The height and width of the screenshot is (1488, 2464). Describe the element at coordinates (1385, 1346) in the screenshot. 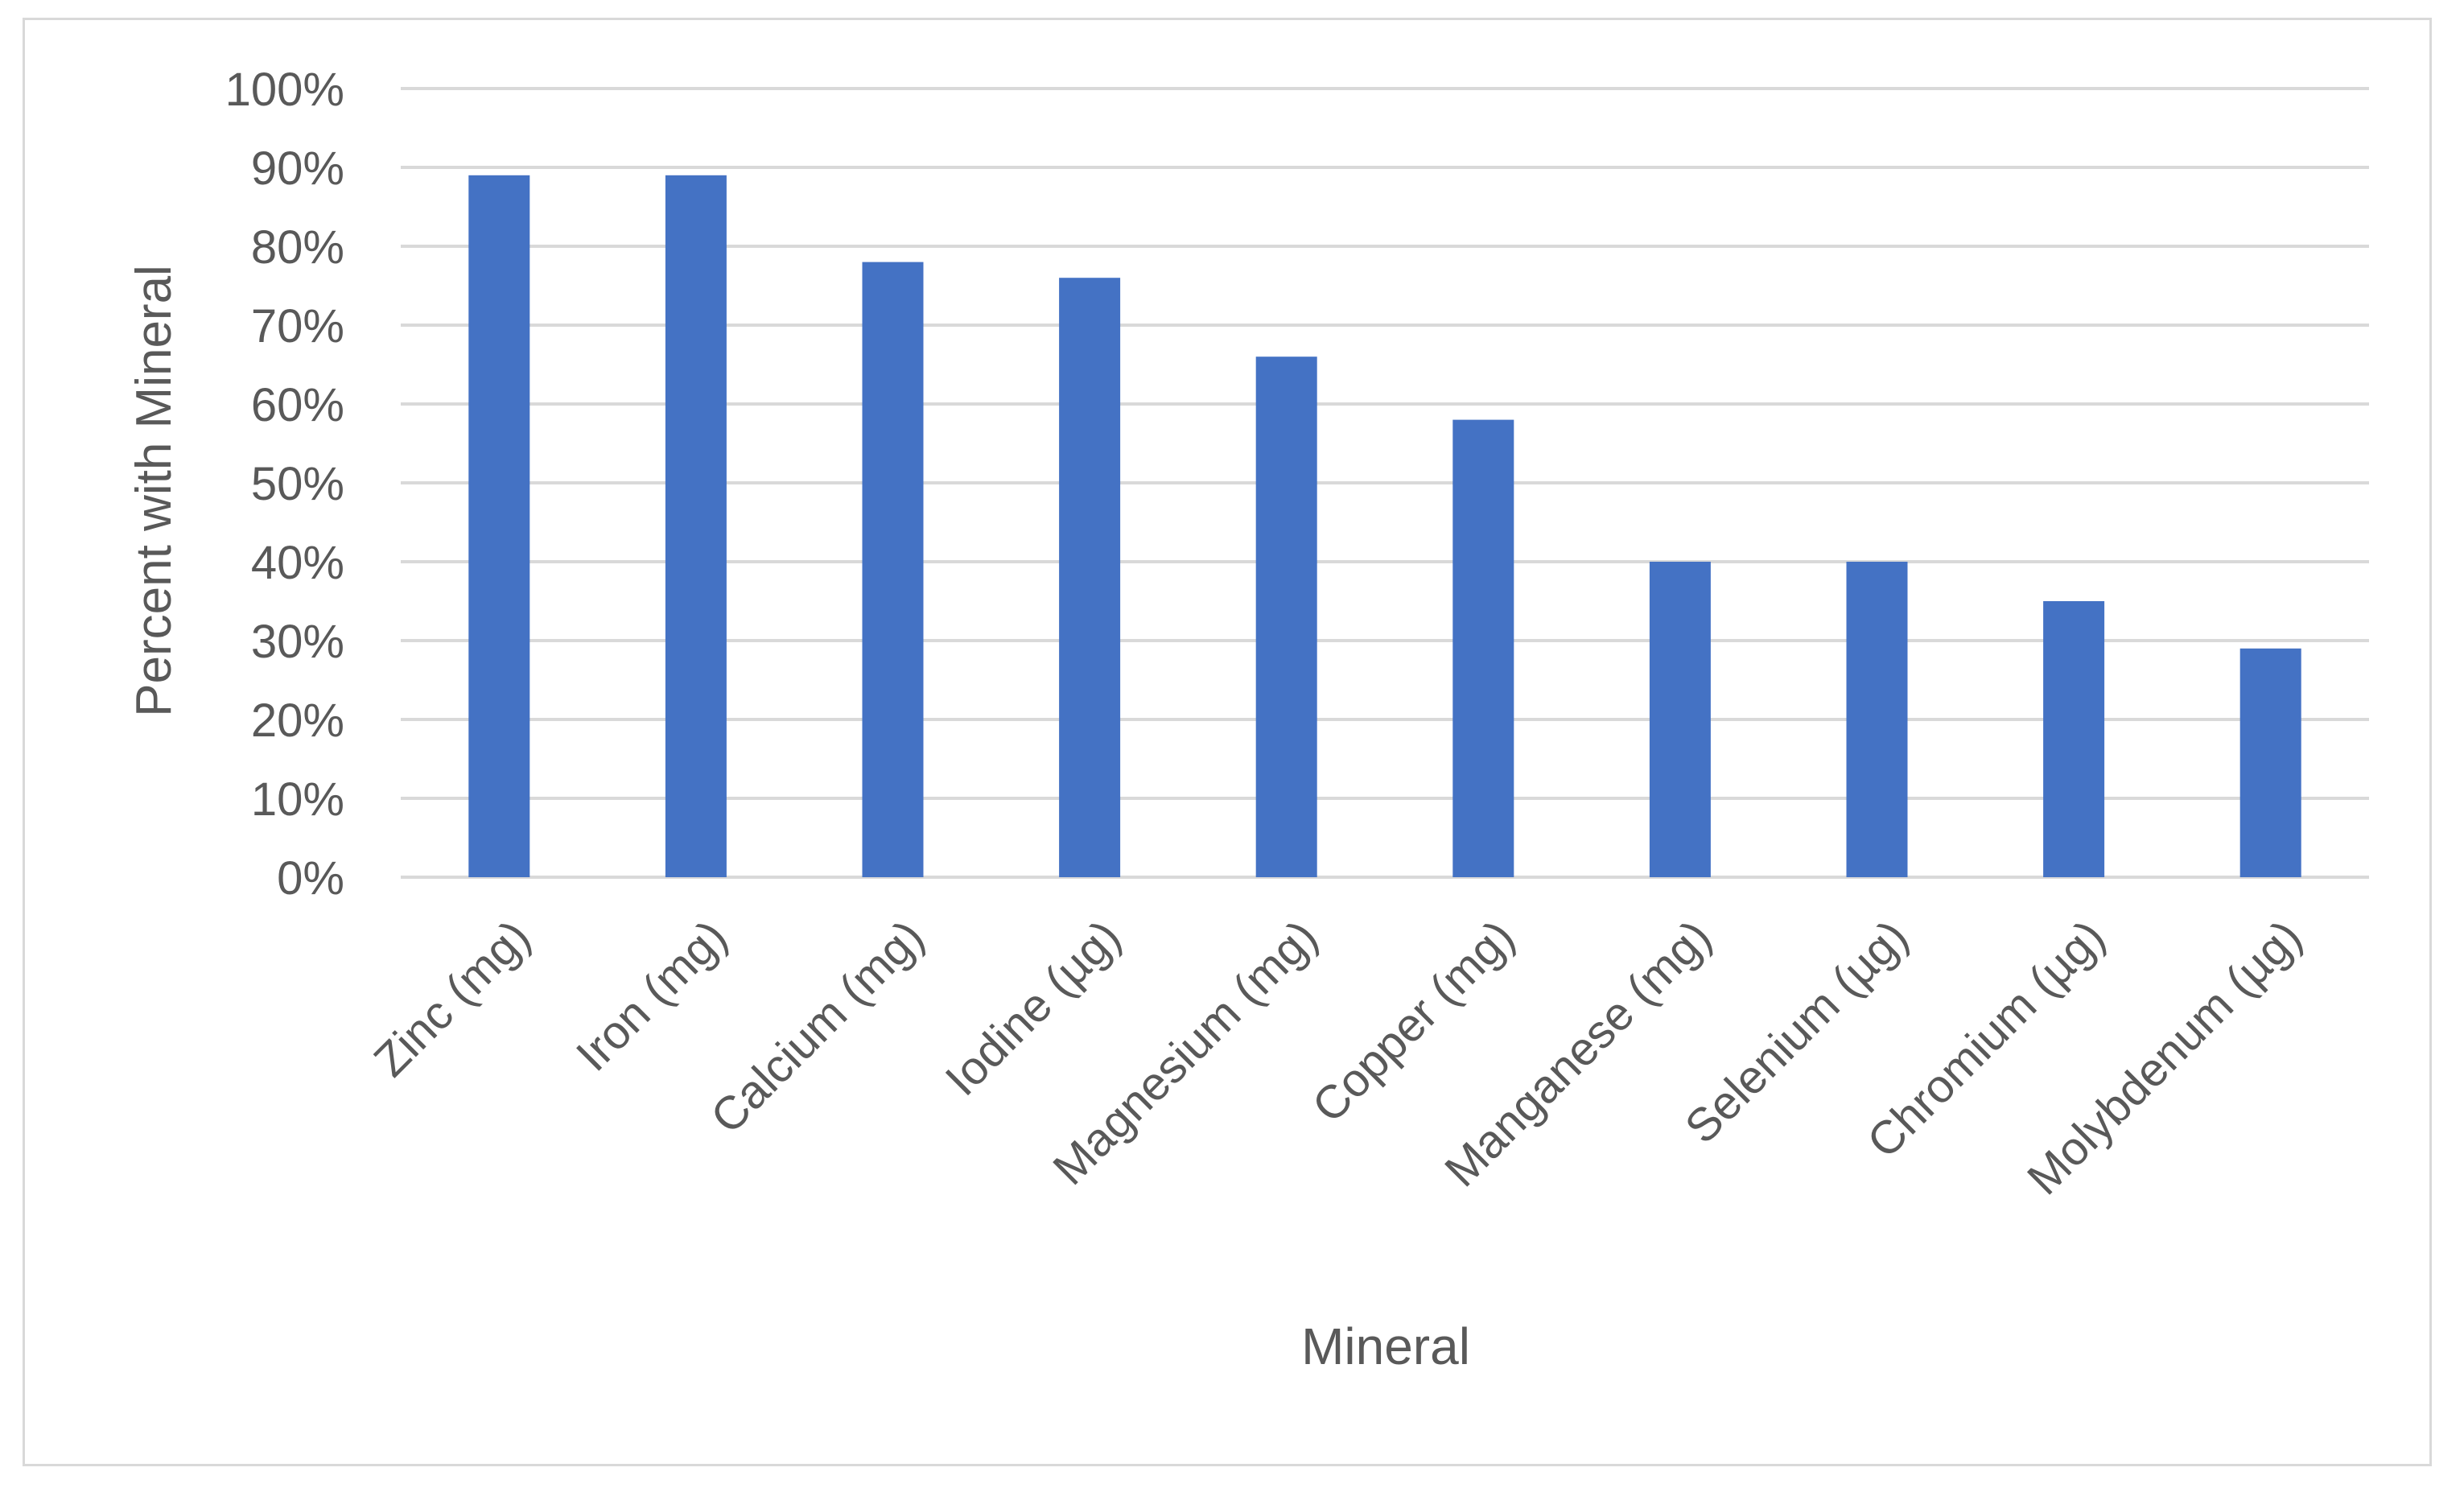

I see `x-axis-title: Mineral` at that location.